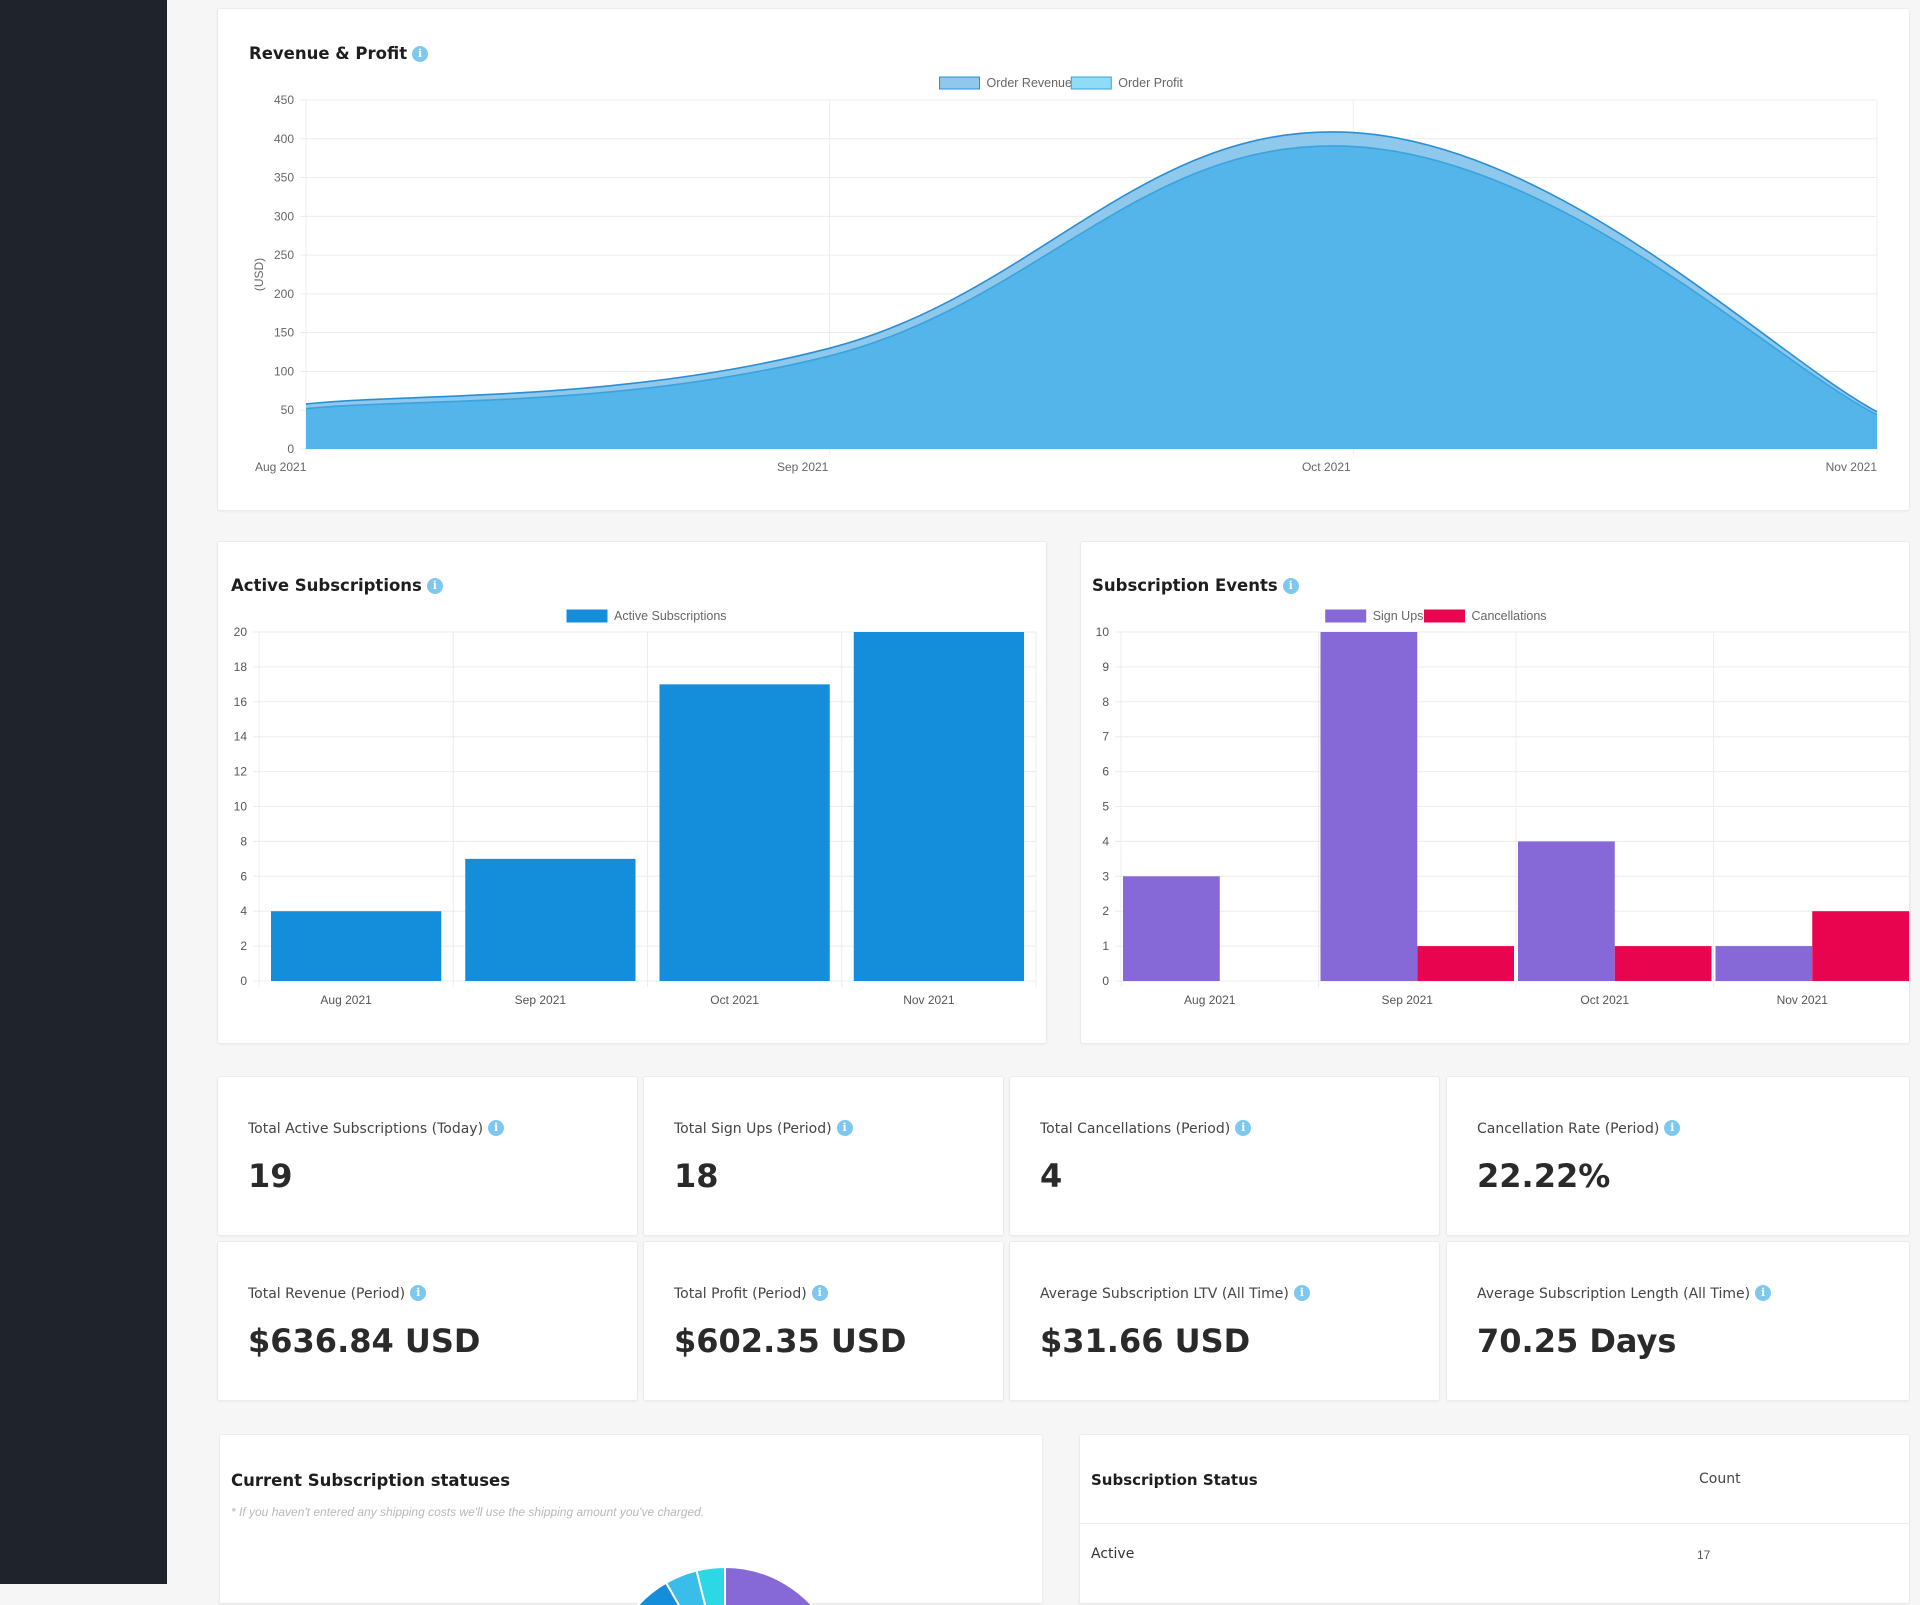 This screenshot has height=1605, width=1920. I want to click on stat-label: Cancellation Rate (Period) i, so click(1579, 1128).